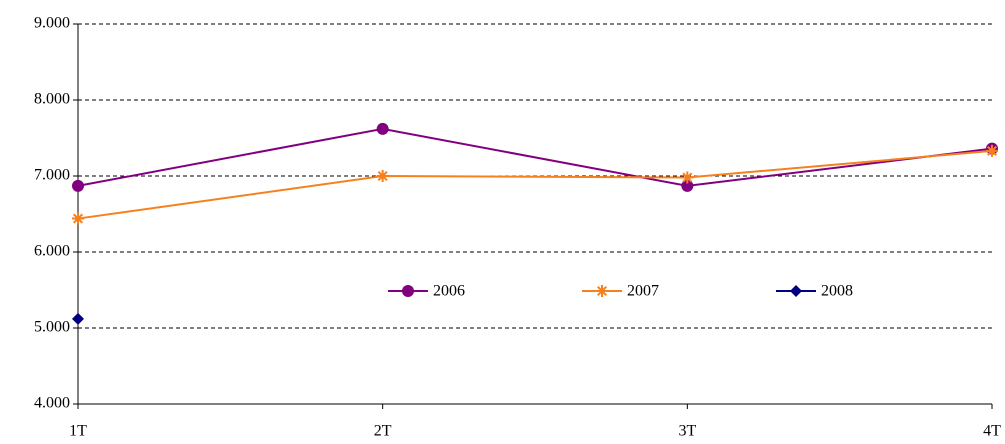 The image size is (1005, 444). I want to click on y-tick-label: 6.000, so click(52, 251).